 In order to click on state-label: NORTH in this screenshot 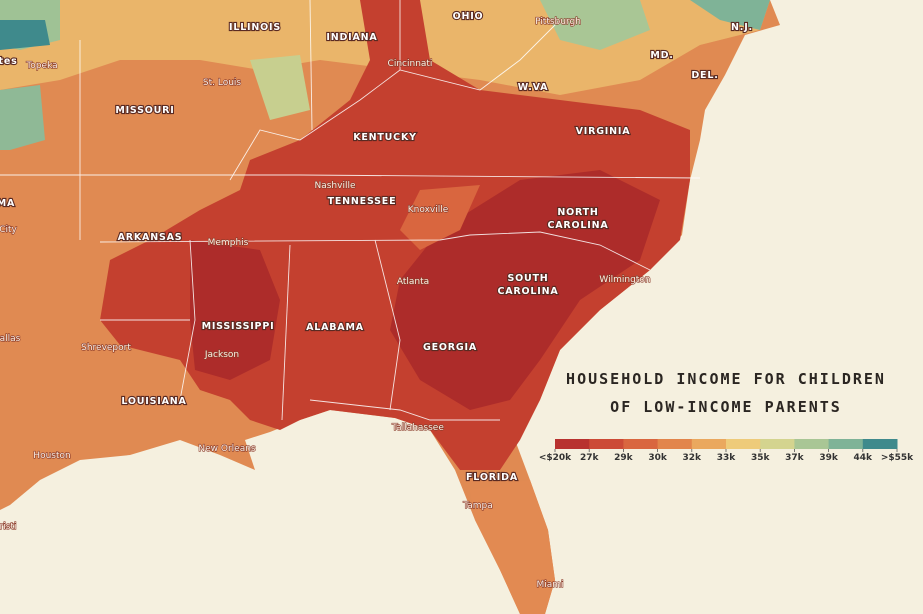, I will do `click(577, 212)`.